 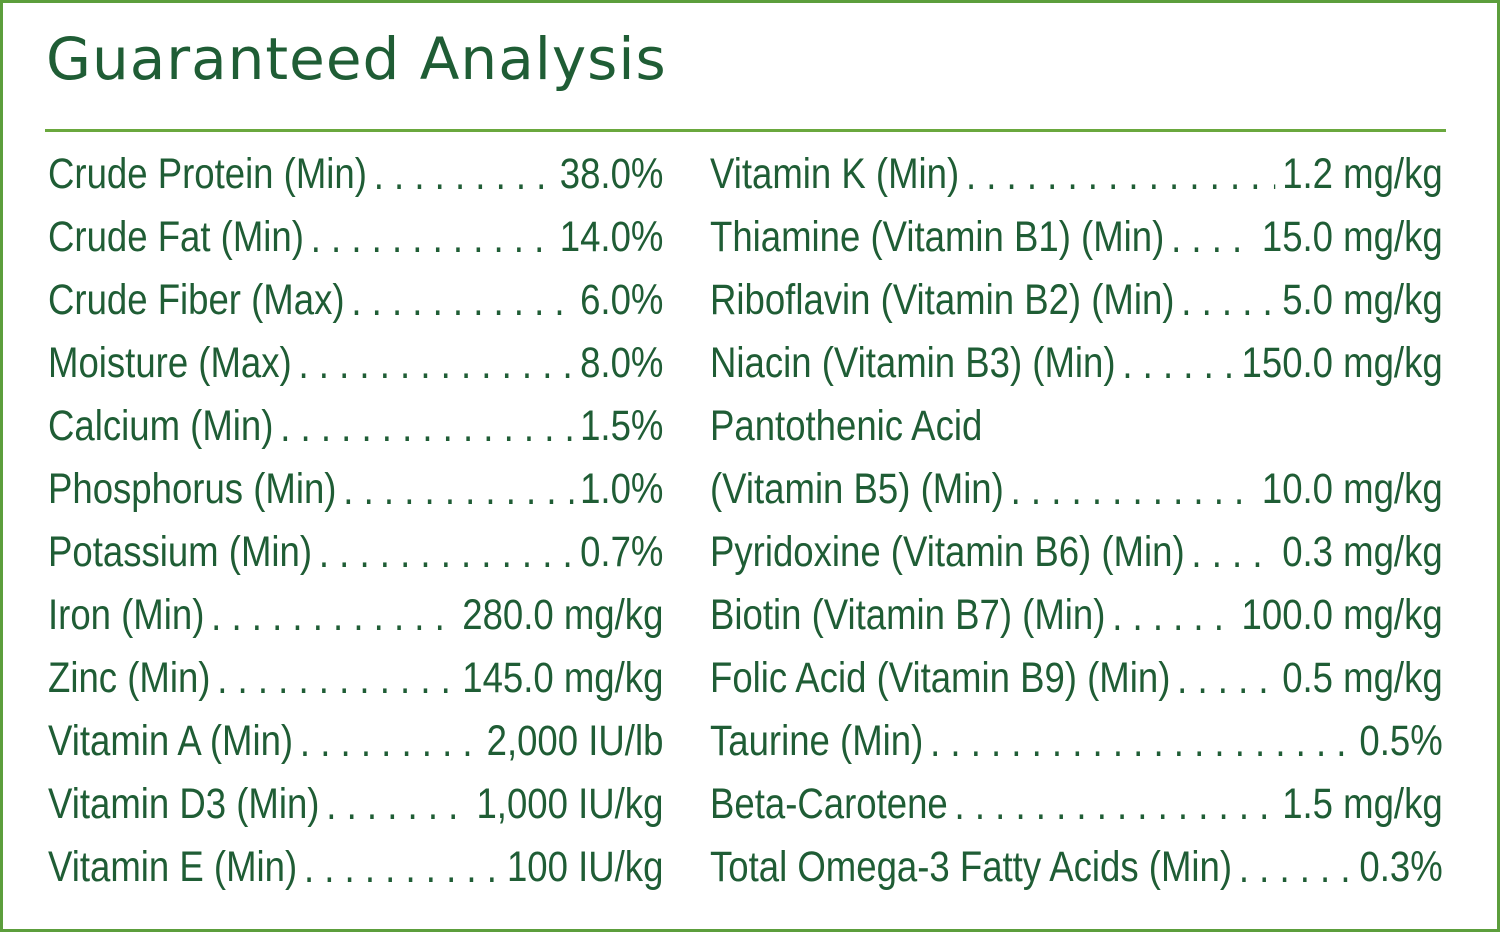 I want to click on label: Pantothenic Acid, so click(x=846, y=426).